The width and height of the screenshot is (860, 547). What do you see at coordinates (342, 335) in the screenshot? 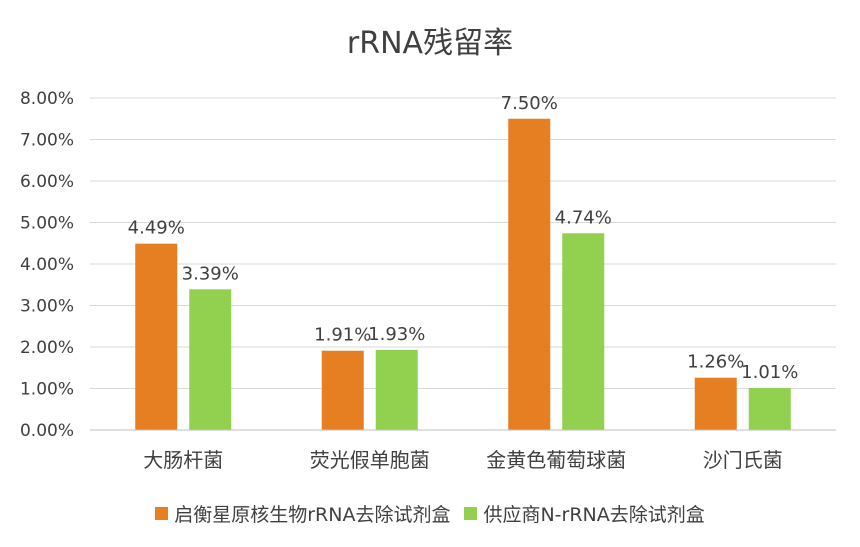
I see `data-label-series-1-2: 1.91%` at bounding box center [342, 335].